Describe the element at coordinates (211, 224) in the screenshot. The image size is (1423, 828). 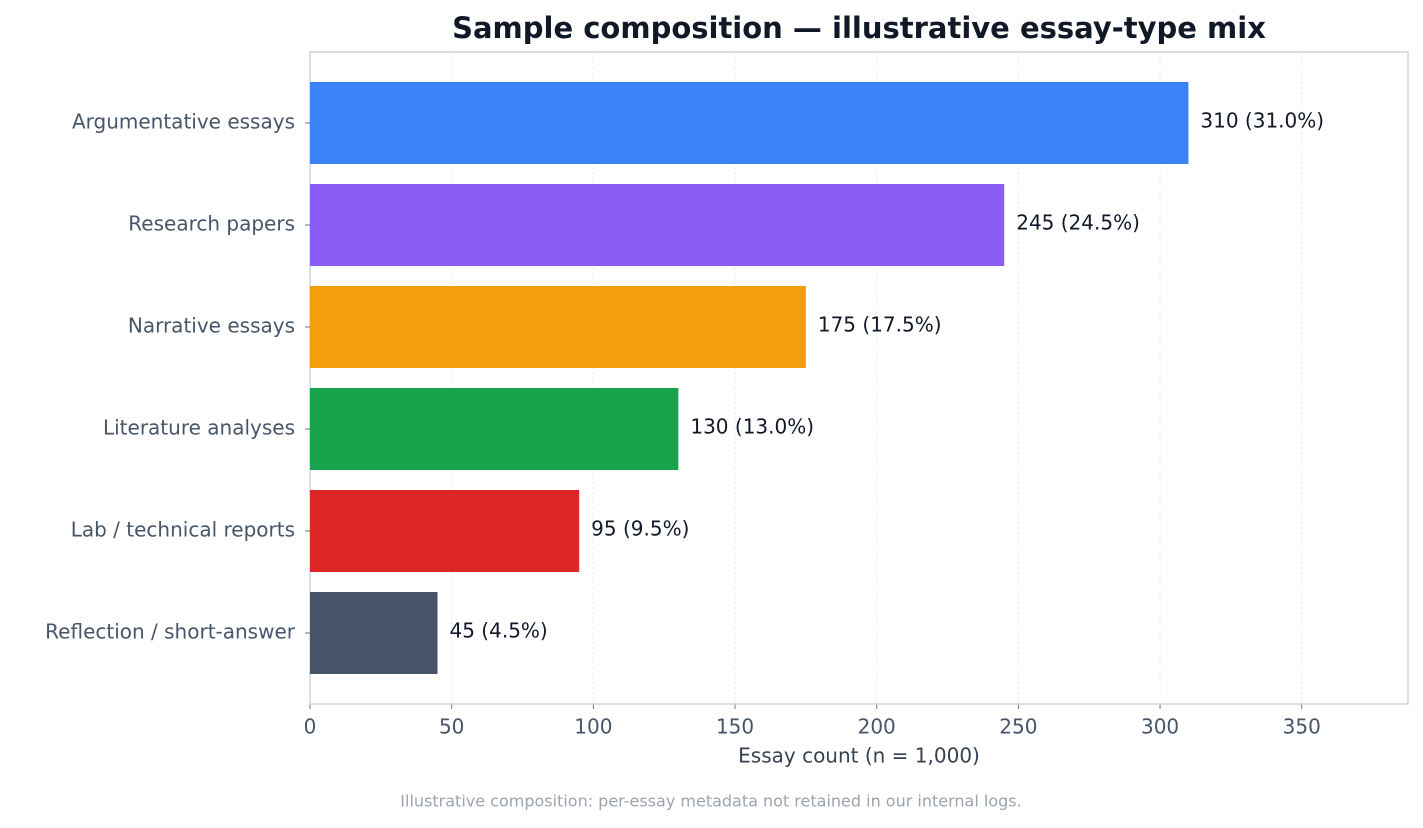
I see `y-tick-label: Research papers` at that location.